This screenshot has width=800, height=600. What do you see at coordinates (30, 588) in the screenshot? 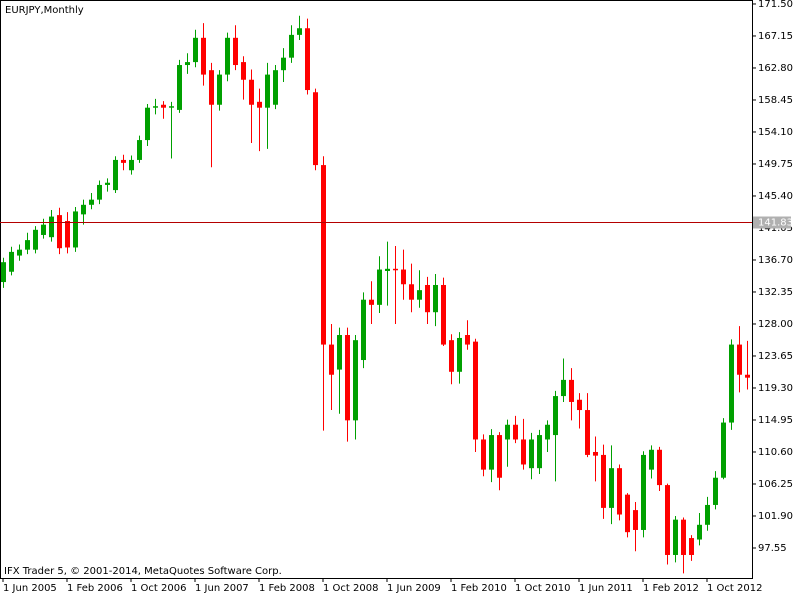
I see `x-tick-label: 1 Jun 2005` at bounding box center [30, 588].